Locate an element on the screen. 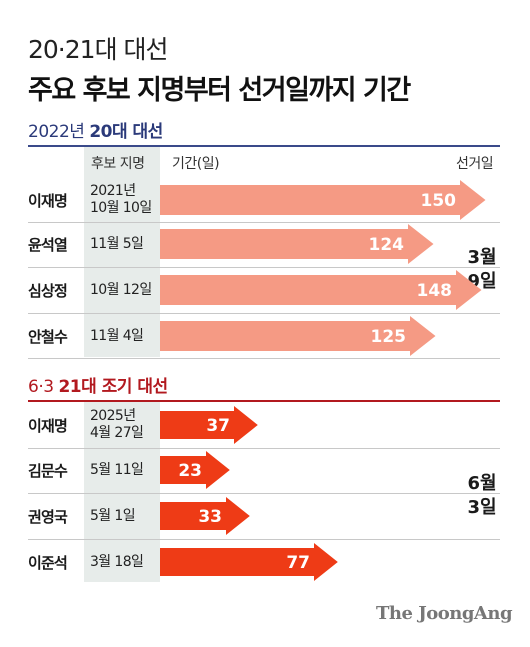 The width and height of the screenshot is (530, 647). title-line2: 주요 후보 지명부터 선거일까지 기간 is located at coordinates (219, 90).